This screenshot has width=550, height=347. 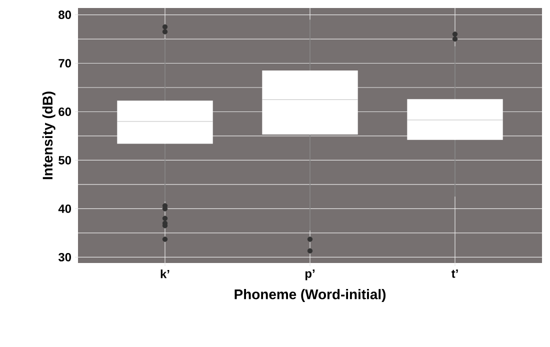 I want to click on y-tick-label: 60, so click(x=64, y=112).